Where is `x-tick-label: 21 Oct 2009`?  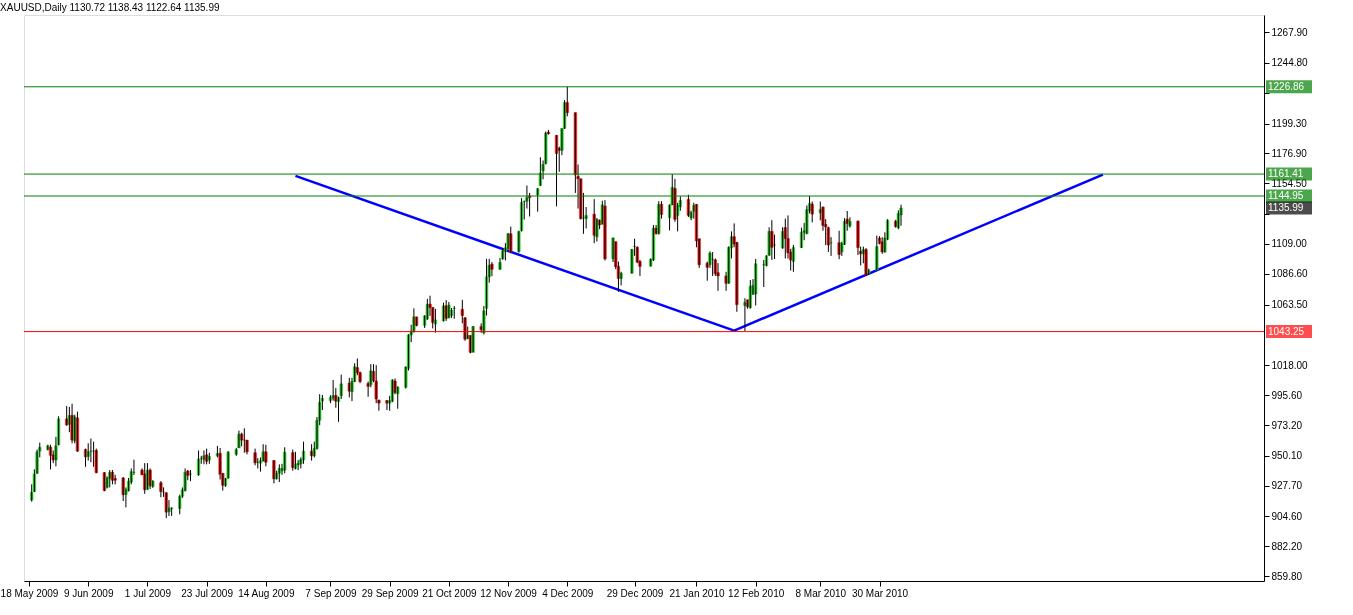
x-tick-label: 21 Oct 2009 is located at coordinates (450, 593).